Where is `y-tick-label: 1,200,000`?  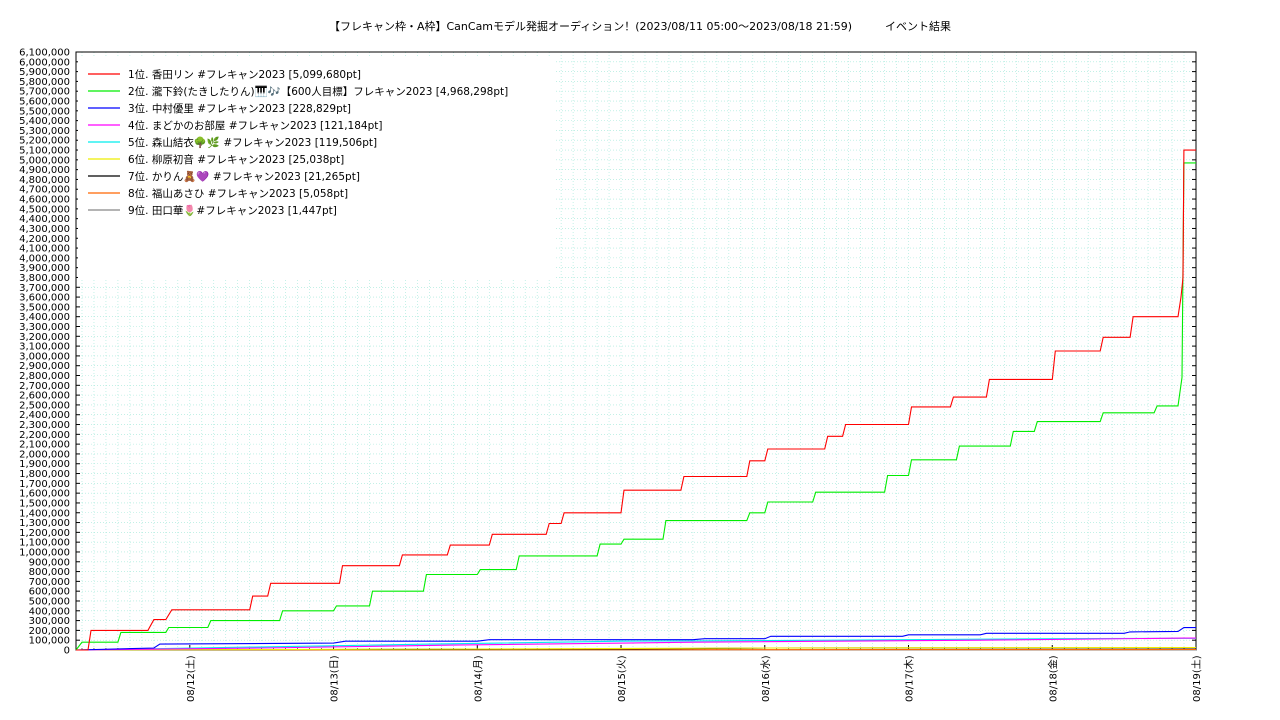
y-tick-label: 1,200,000 is located at coordinates (44, 533).